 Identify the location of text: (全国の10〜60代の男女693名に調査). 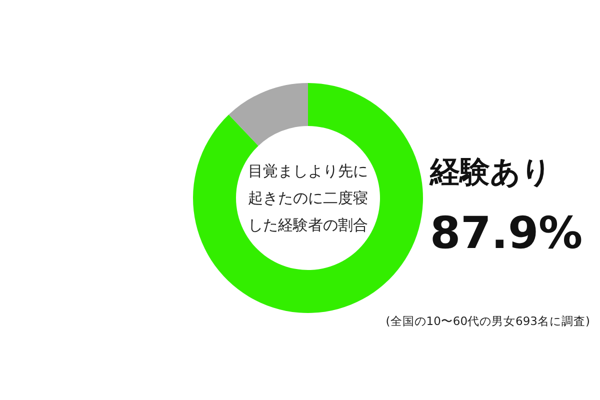
(488, 321).